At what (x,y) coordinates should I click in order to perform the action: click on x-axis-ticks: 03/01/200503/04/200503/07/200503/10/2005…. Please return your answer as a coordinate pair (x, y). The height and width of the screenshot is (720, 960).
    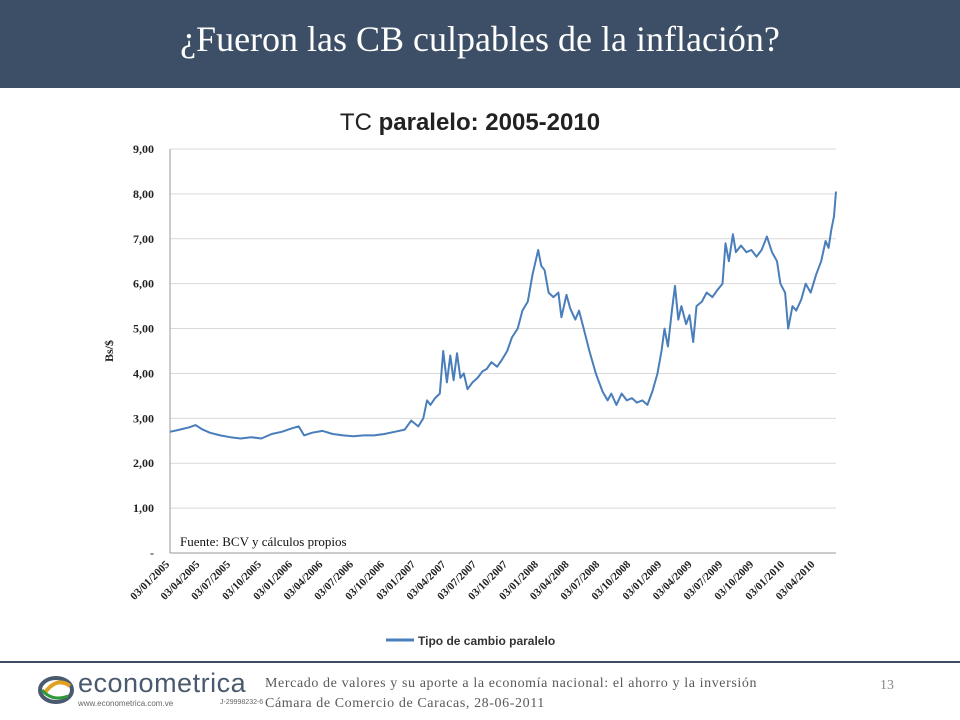
    Looking at the image, I should click on (473, 580).